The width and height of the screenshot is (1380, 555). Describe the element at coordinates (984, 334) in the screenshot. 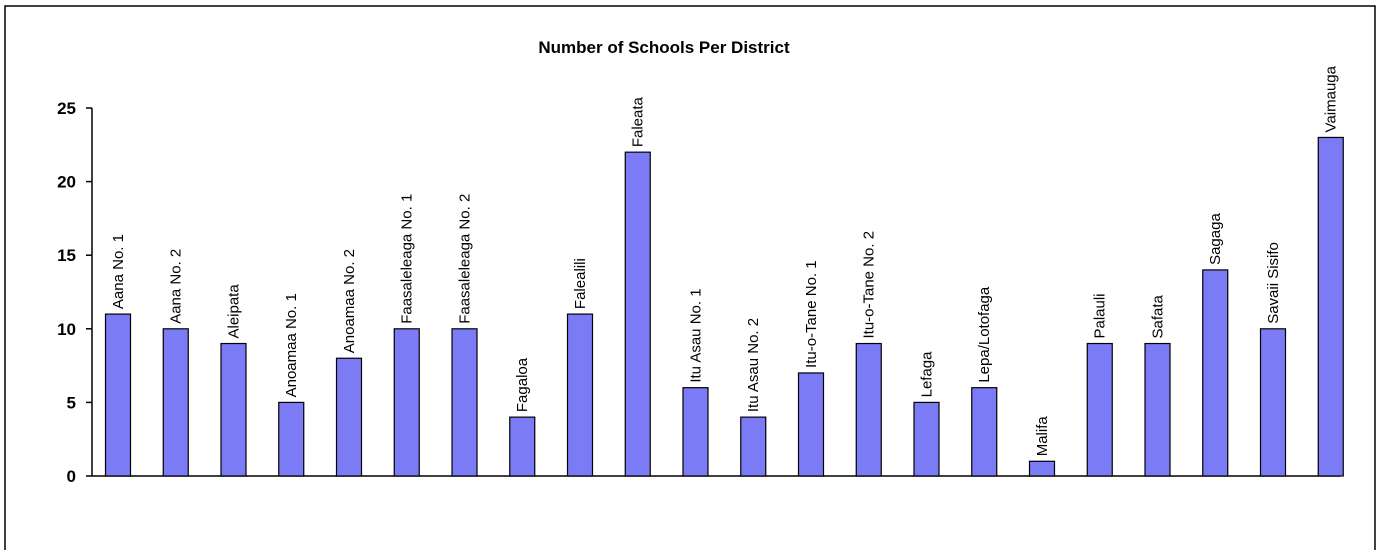

I see `category-label: Lepa/Lotofaga` at that location.